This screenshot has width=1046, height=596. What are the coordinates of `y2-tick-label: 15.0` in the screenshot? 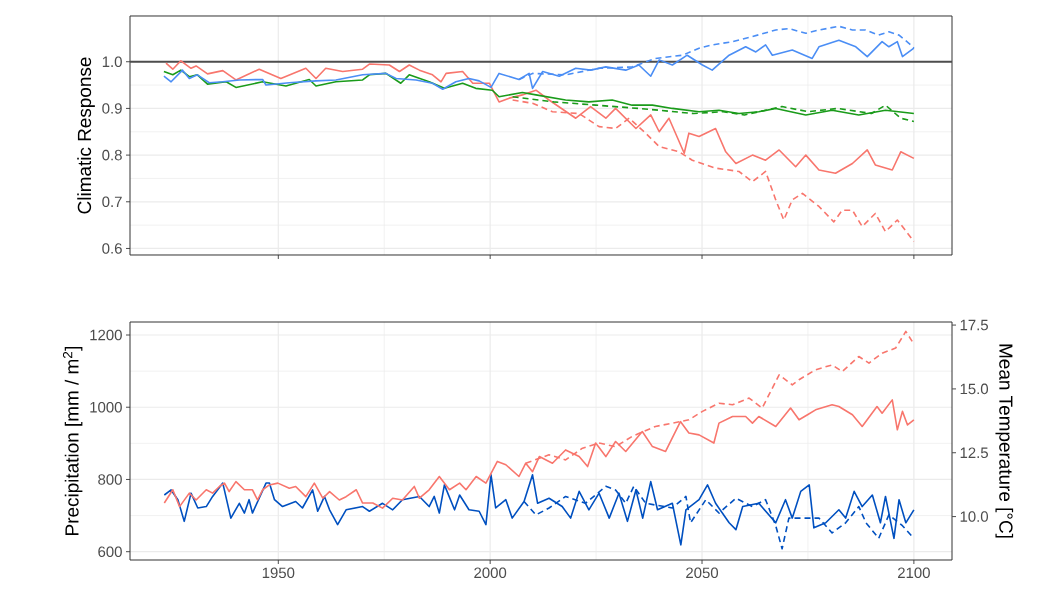 It's located at (974, 389).